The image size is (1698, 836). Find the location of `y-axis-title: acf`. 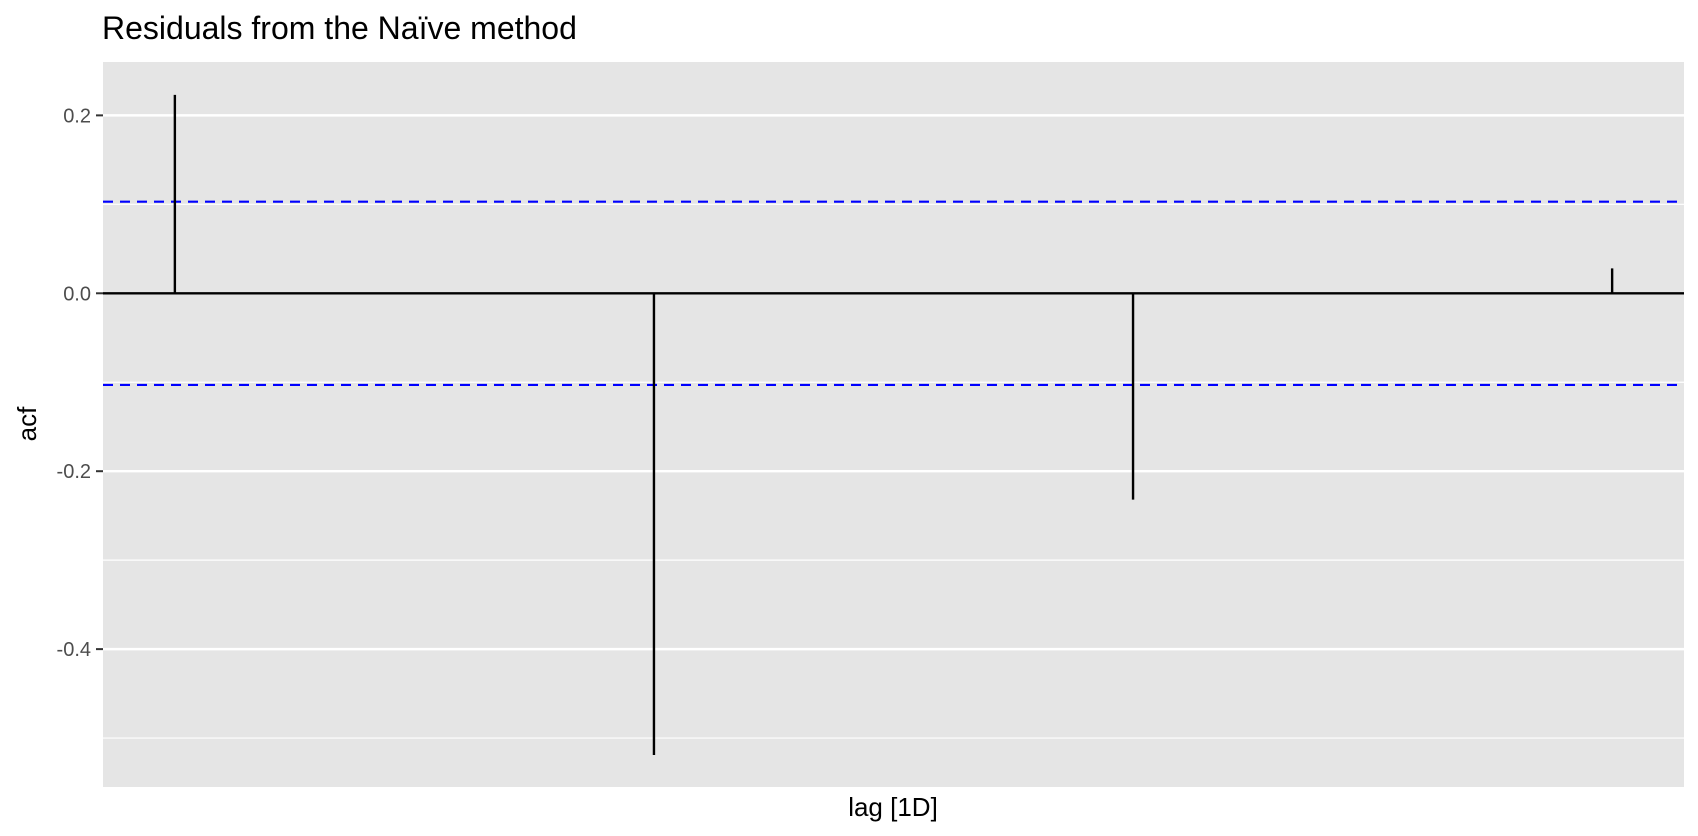

y-axis-title: acf is located at coordinates (27, 423).